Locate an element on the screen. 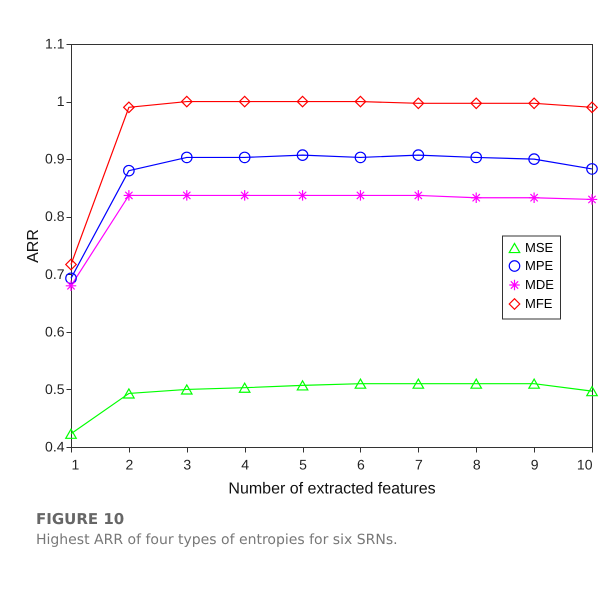  x-tick-label: 8 is located at coordinates (476, 464).